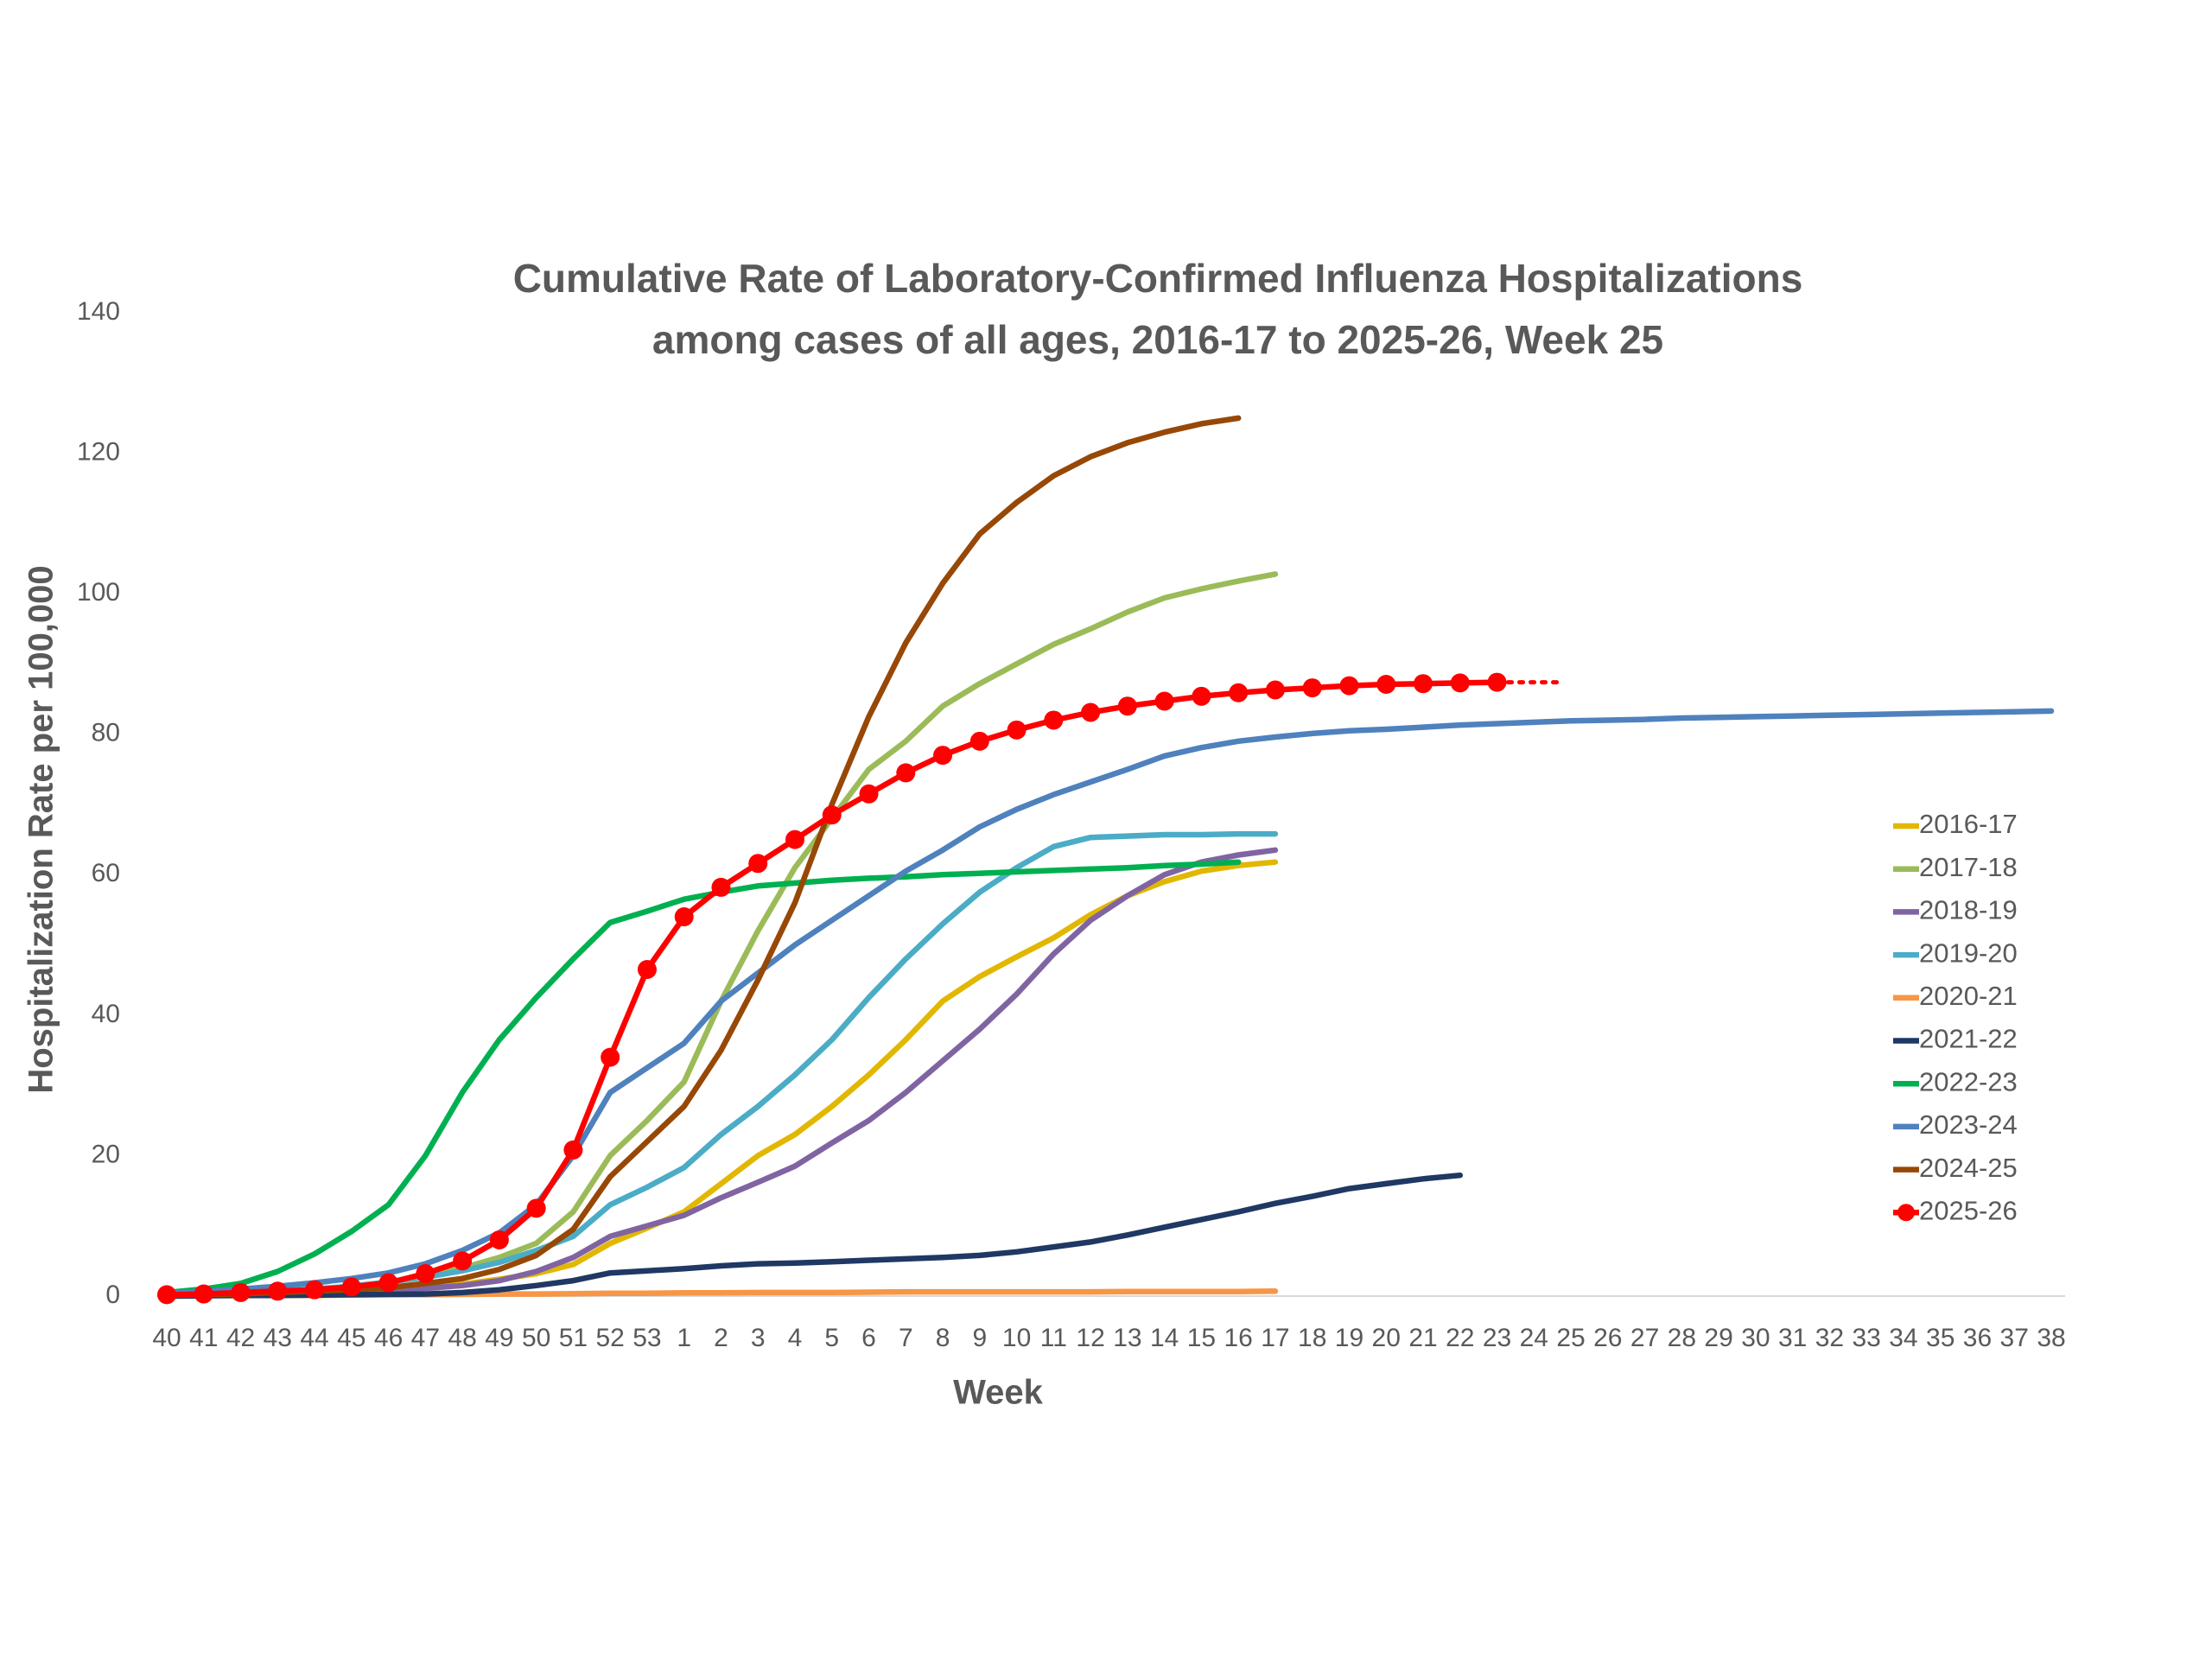 This screenshot has width=2212, height=1659. I want to click on x-tick-label: 30, so click(1755, 1338).